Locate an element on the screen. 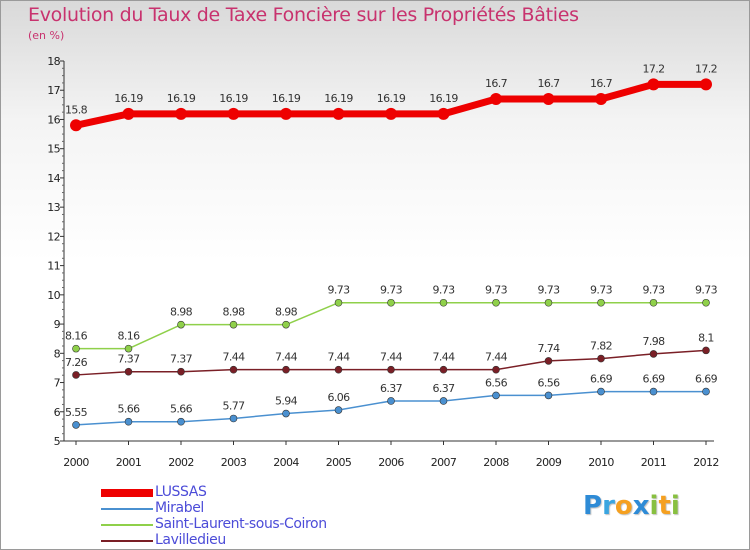 The width and height of the screenshot is (750, 550). x-tick-label: 2004 is located at coordinates (286, 462).